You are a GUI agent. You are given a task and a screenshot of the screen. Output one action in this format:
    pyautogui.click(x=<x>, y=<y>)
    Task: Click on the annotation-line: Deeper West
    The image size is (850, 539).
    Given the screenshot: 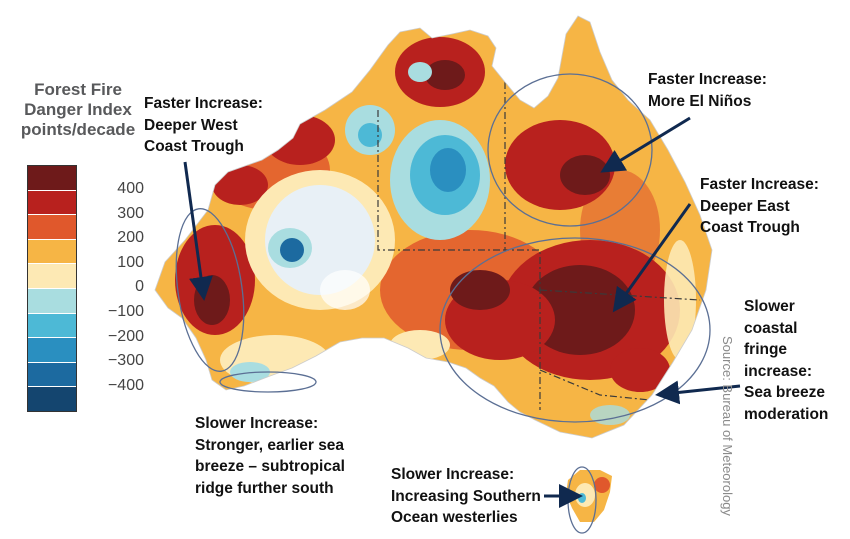 What is the action you would take?
    pyautogui.click(x=191, y=125)
    